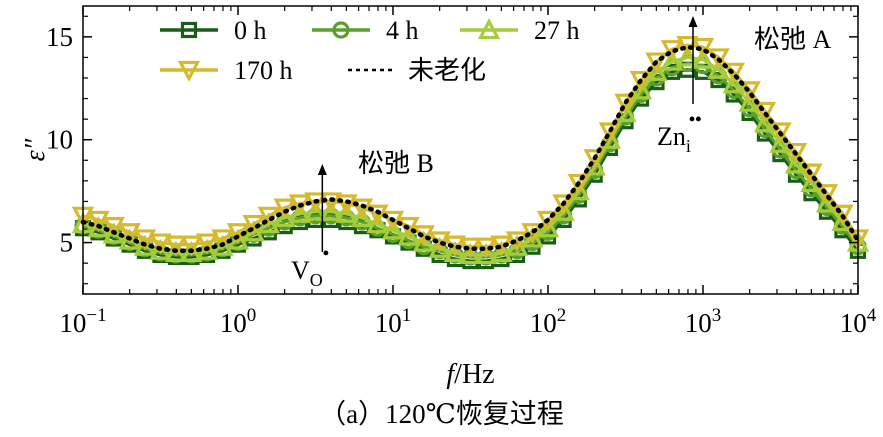 Image resolution: width=883 pixels, height=437 pixels. I want to click on defect-charge: ••, so click(695, 119).